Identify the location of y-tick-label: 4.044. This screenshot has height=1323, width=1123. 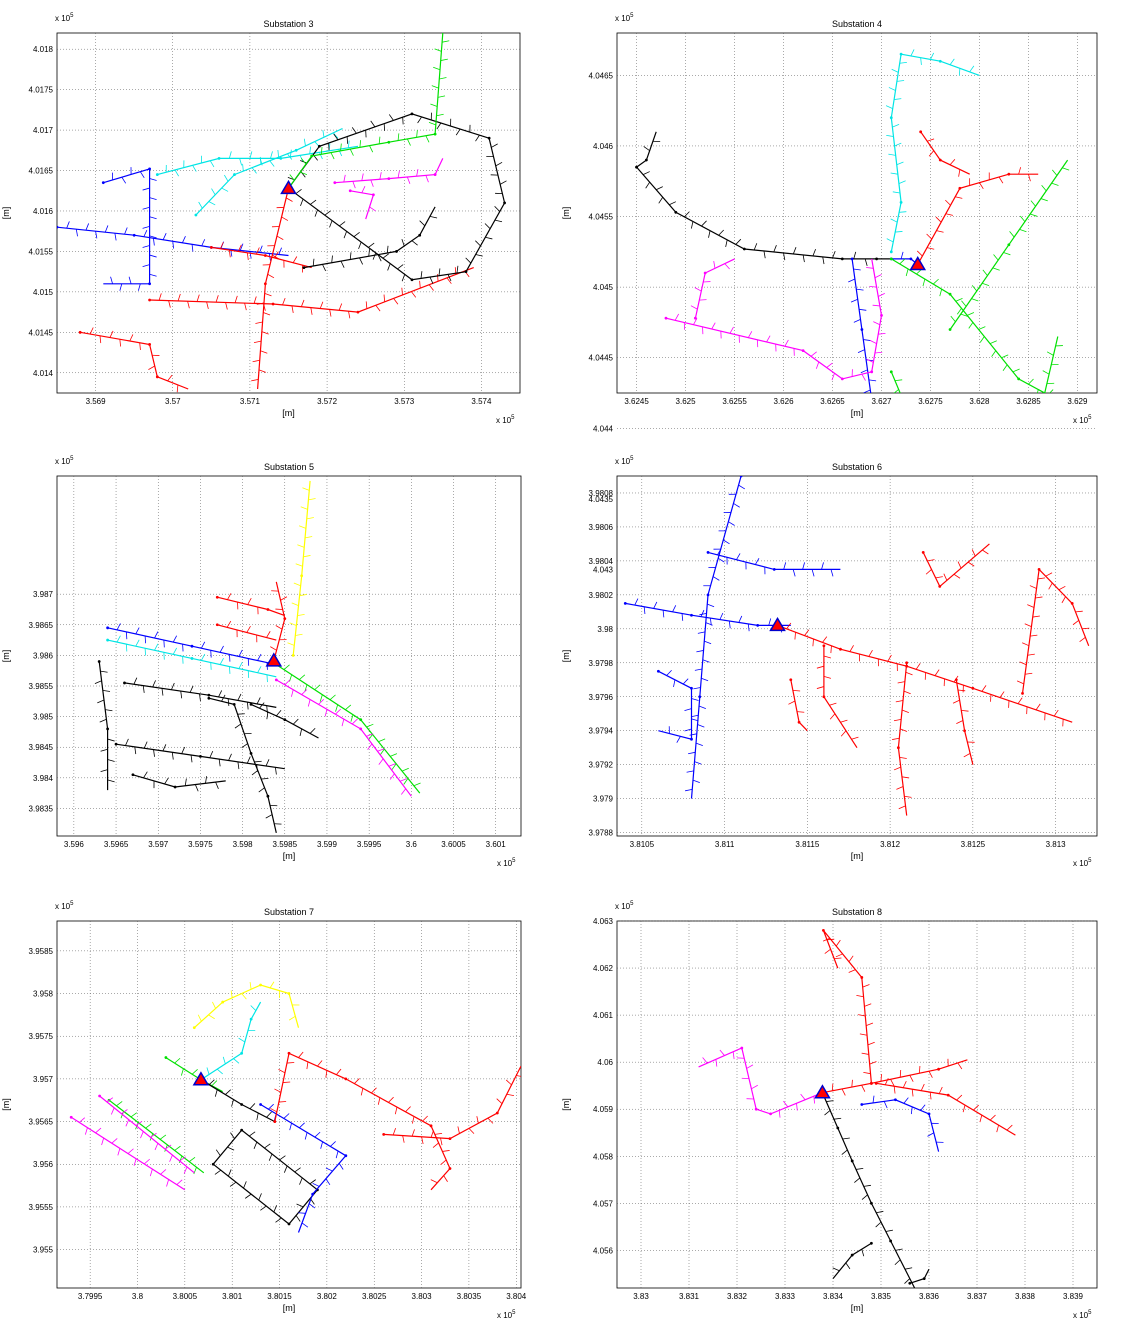
(603, 428).